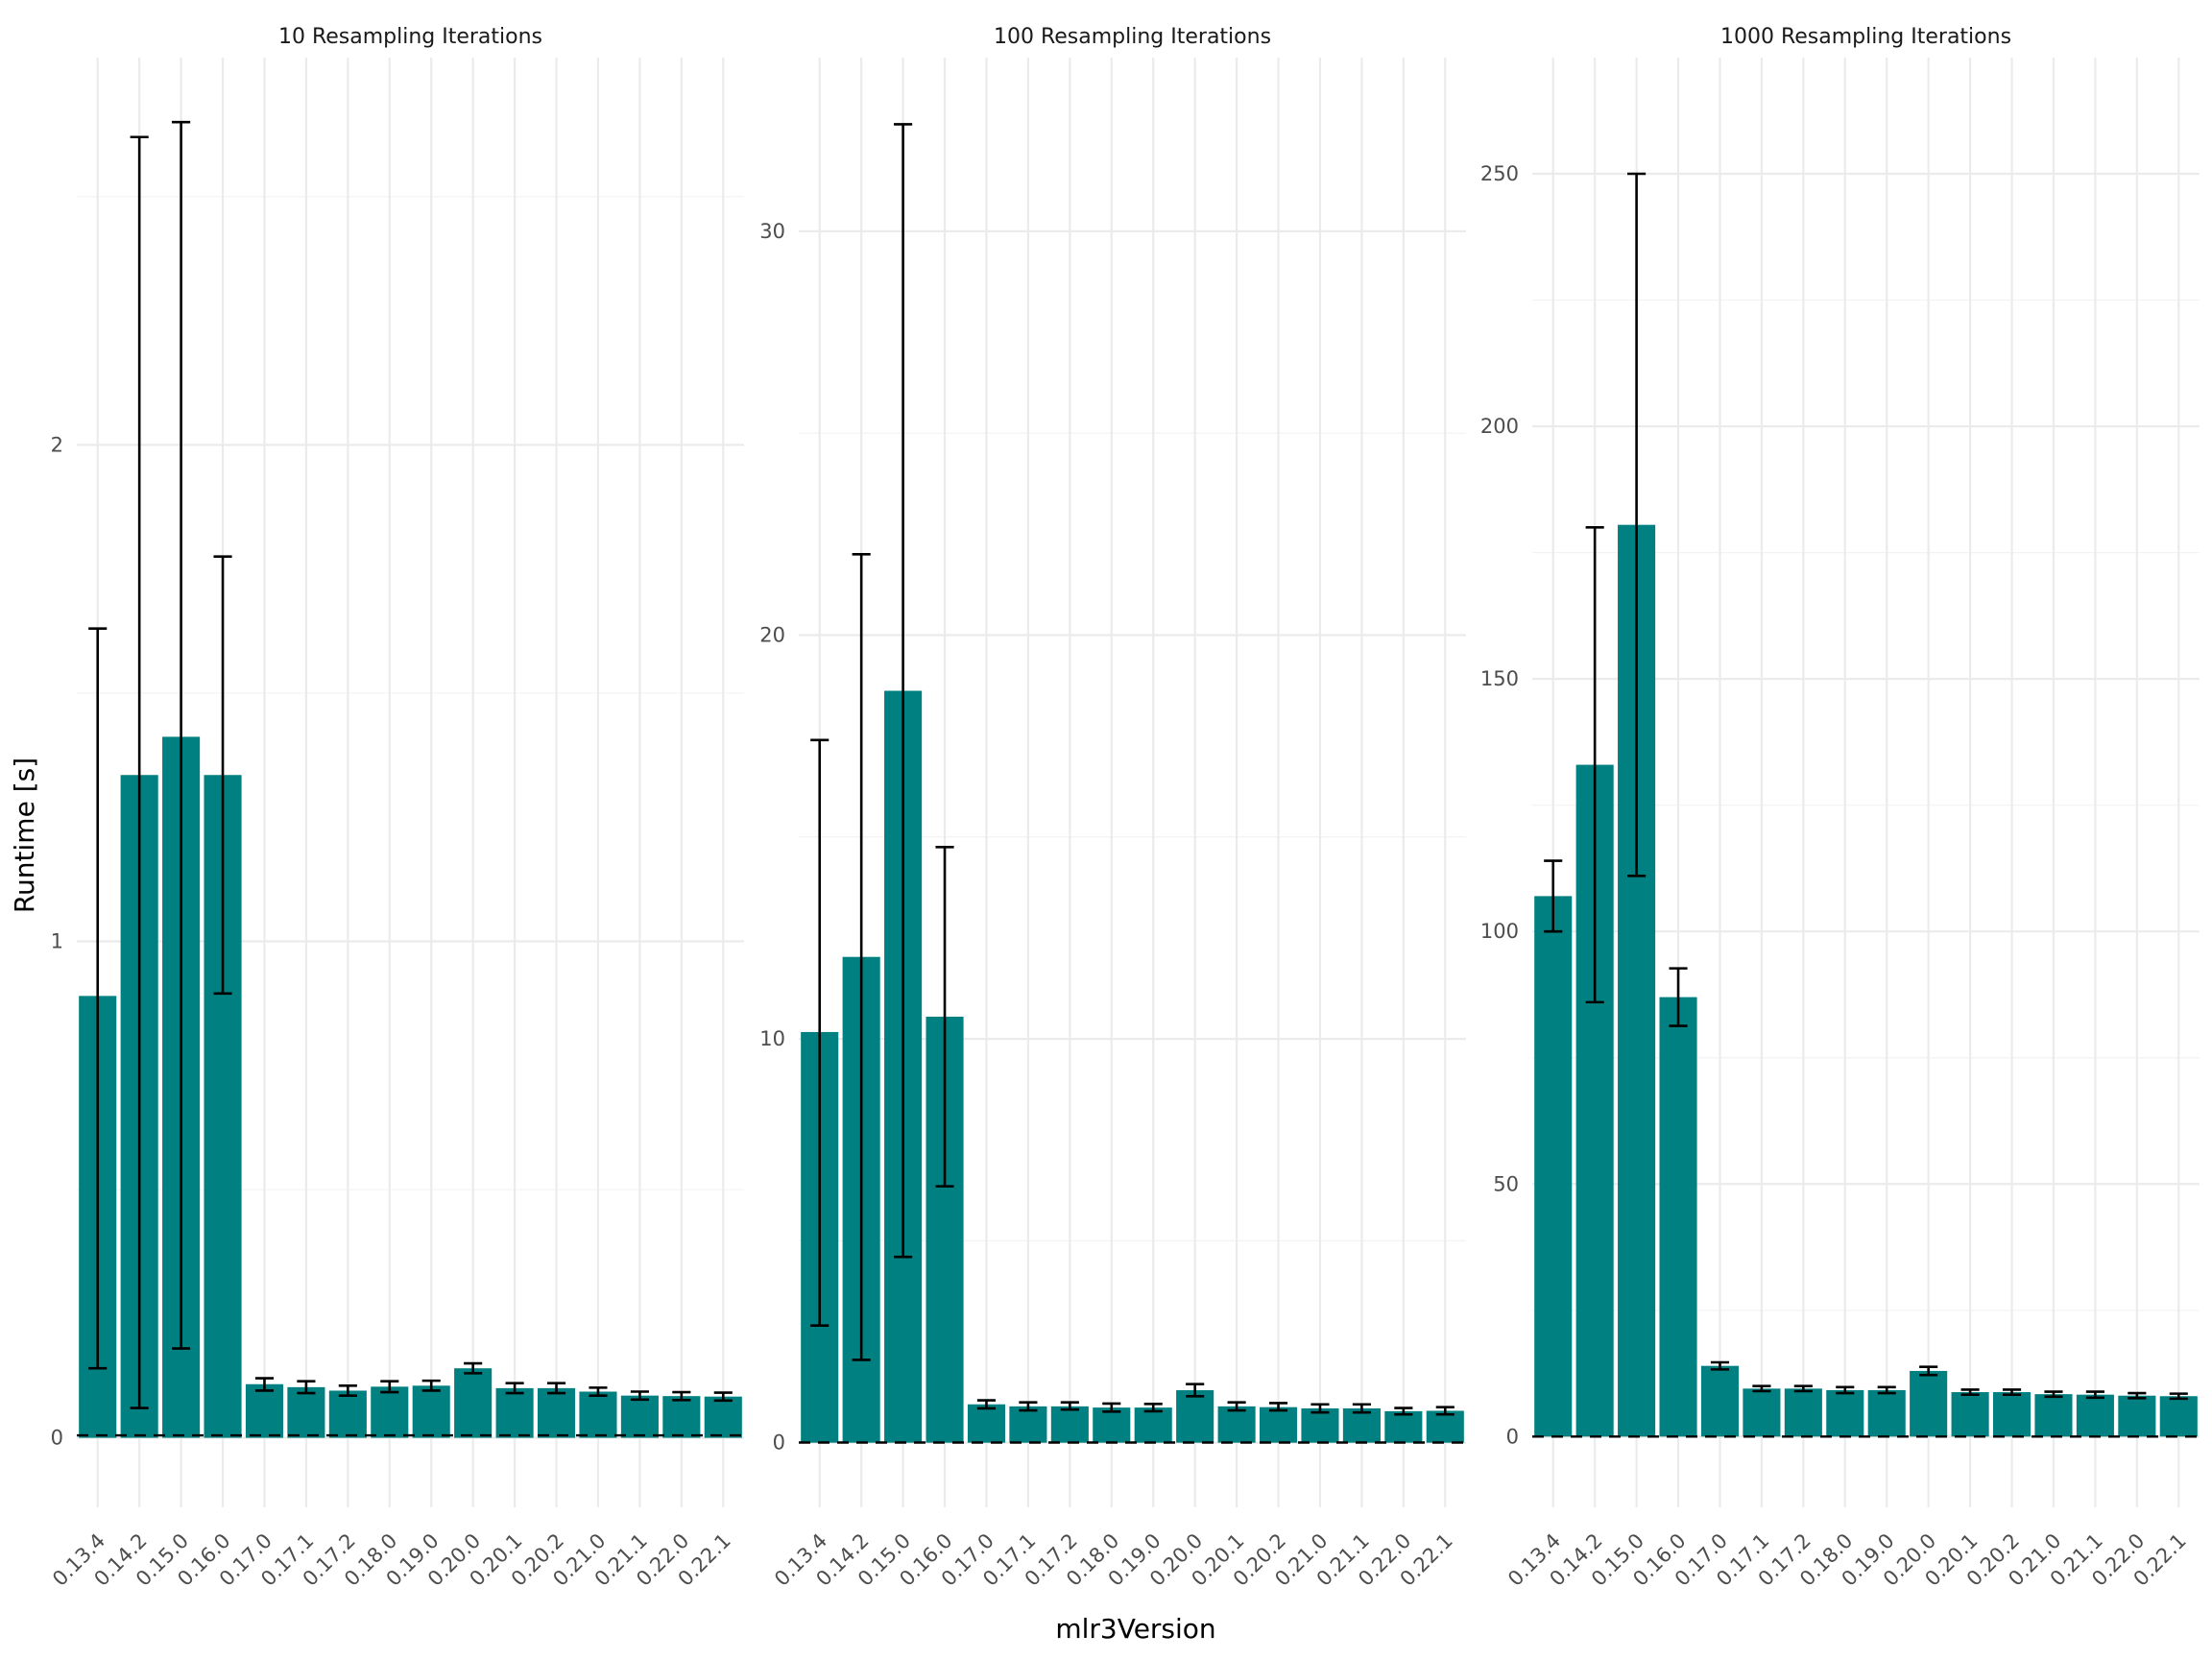  What do you see at coordinates (1132, 37) in the screenshot?
I see `facet-title: 100 Resampling Iterations` at bounding box center [1132, 37].